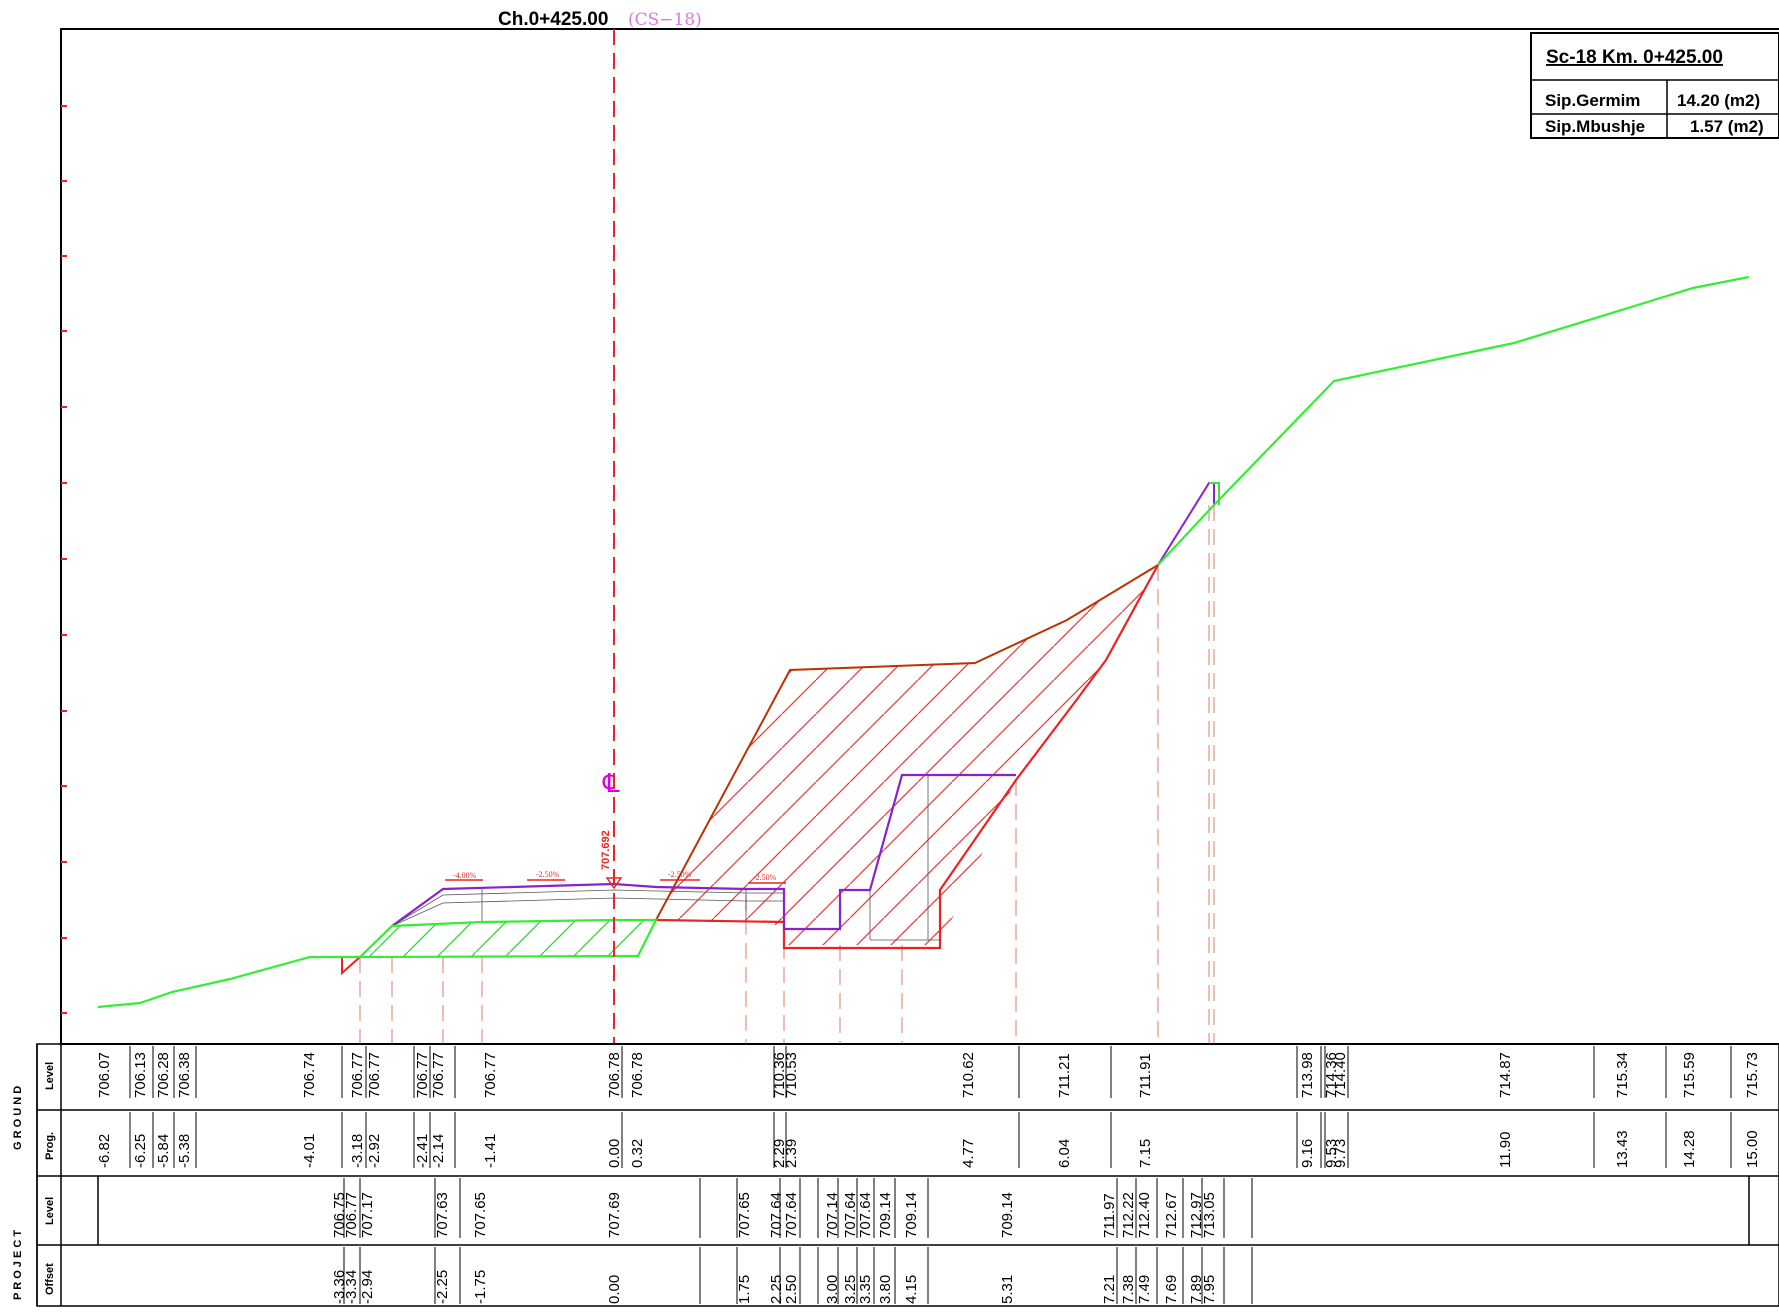 The width and height of the screenshot is (1779, 1314). I want to click on excavation-area, so click(907, 755).